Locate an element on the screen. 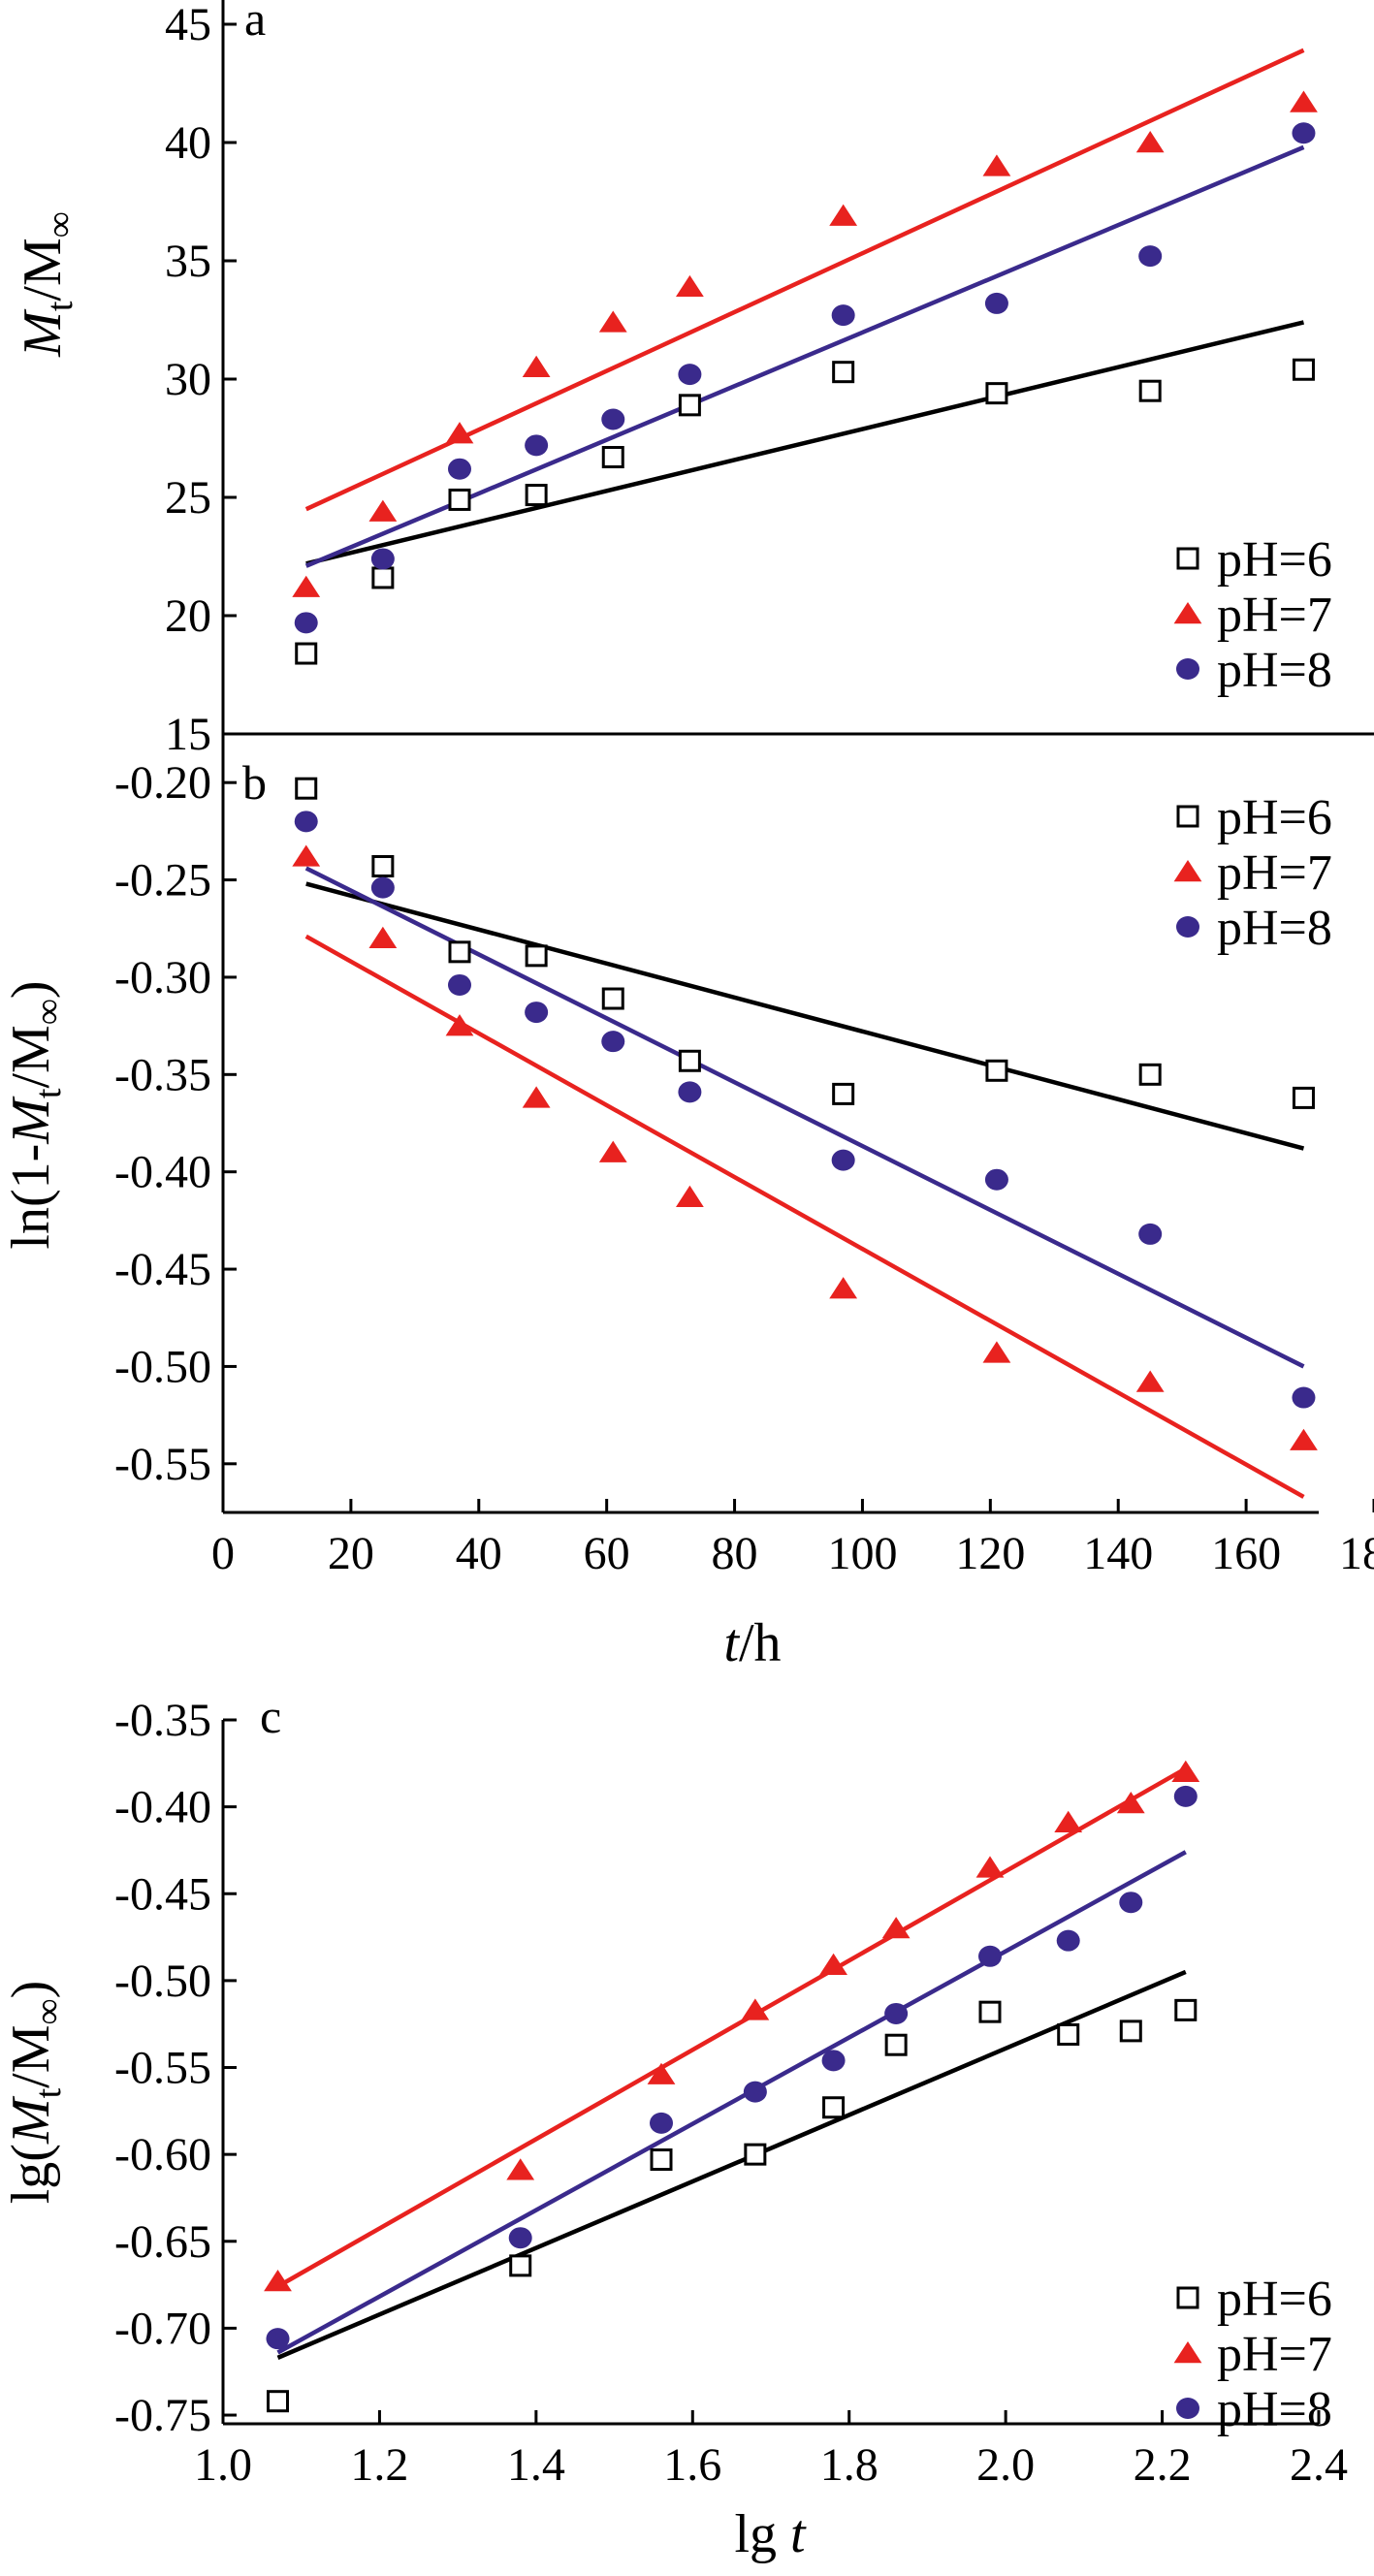 This screenshot has width=1374, height=2576. panel-b-ytick-label: -0.20 is located at coordinates (163, 783).